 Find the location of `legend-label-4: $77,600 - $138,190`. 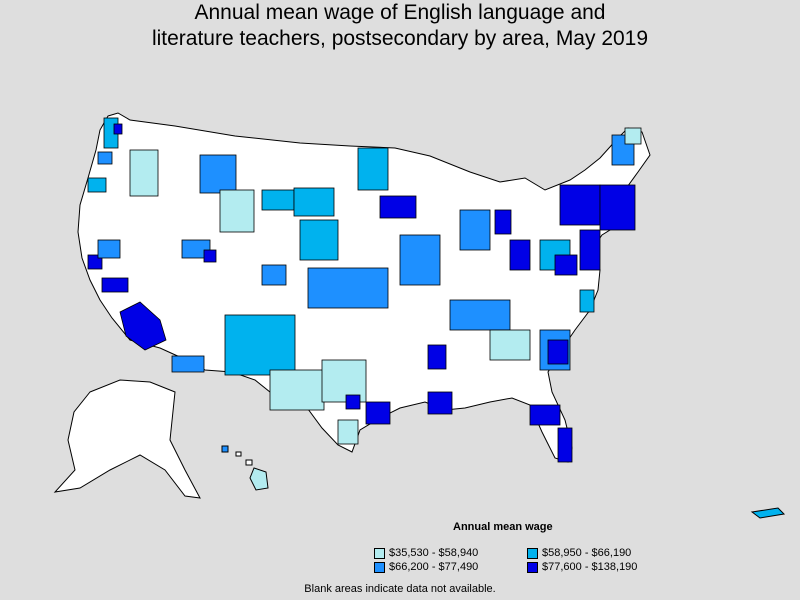

legend-label-4: $77,600 - $138,190 is located at coordinates (590, 567).